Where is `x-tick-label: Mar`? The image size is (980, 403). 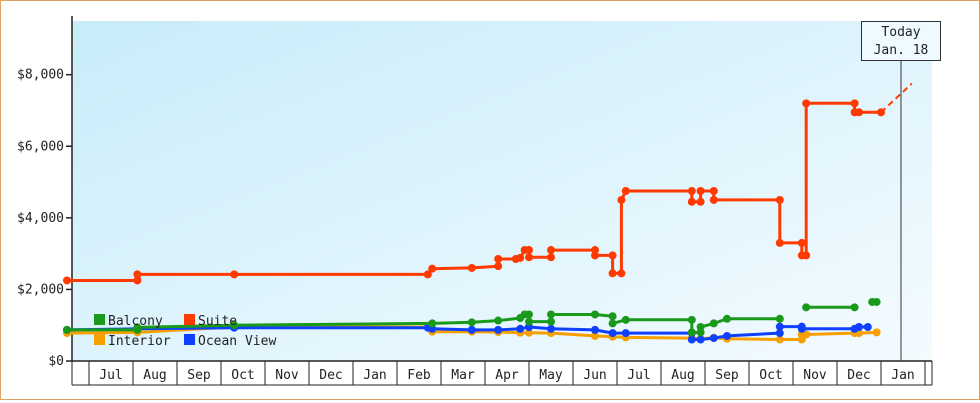
x-tick-label: Mar is located at coordinates (463, 375).